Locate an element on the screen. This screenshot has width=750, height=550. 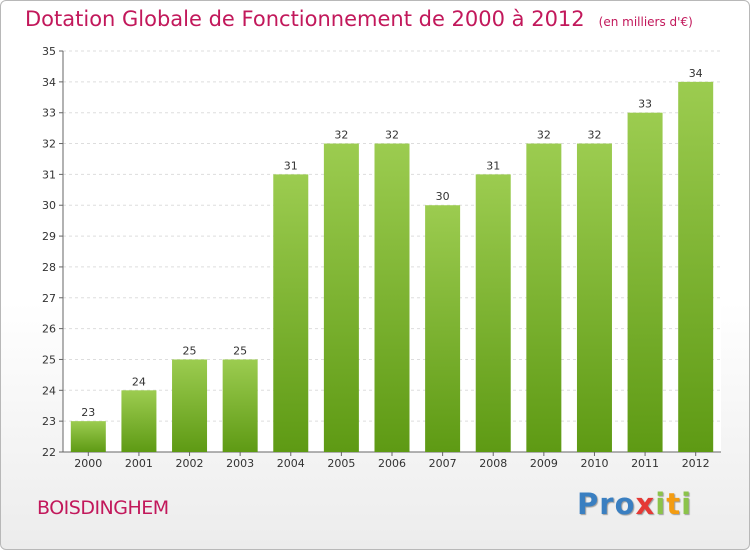
x-tick-label: 2012 is located at coordinates (696, 463).